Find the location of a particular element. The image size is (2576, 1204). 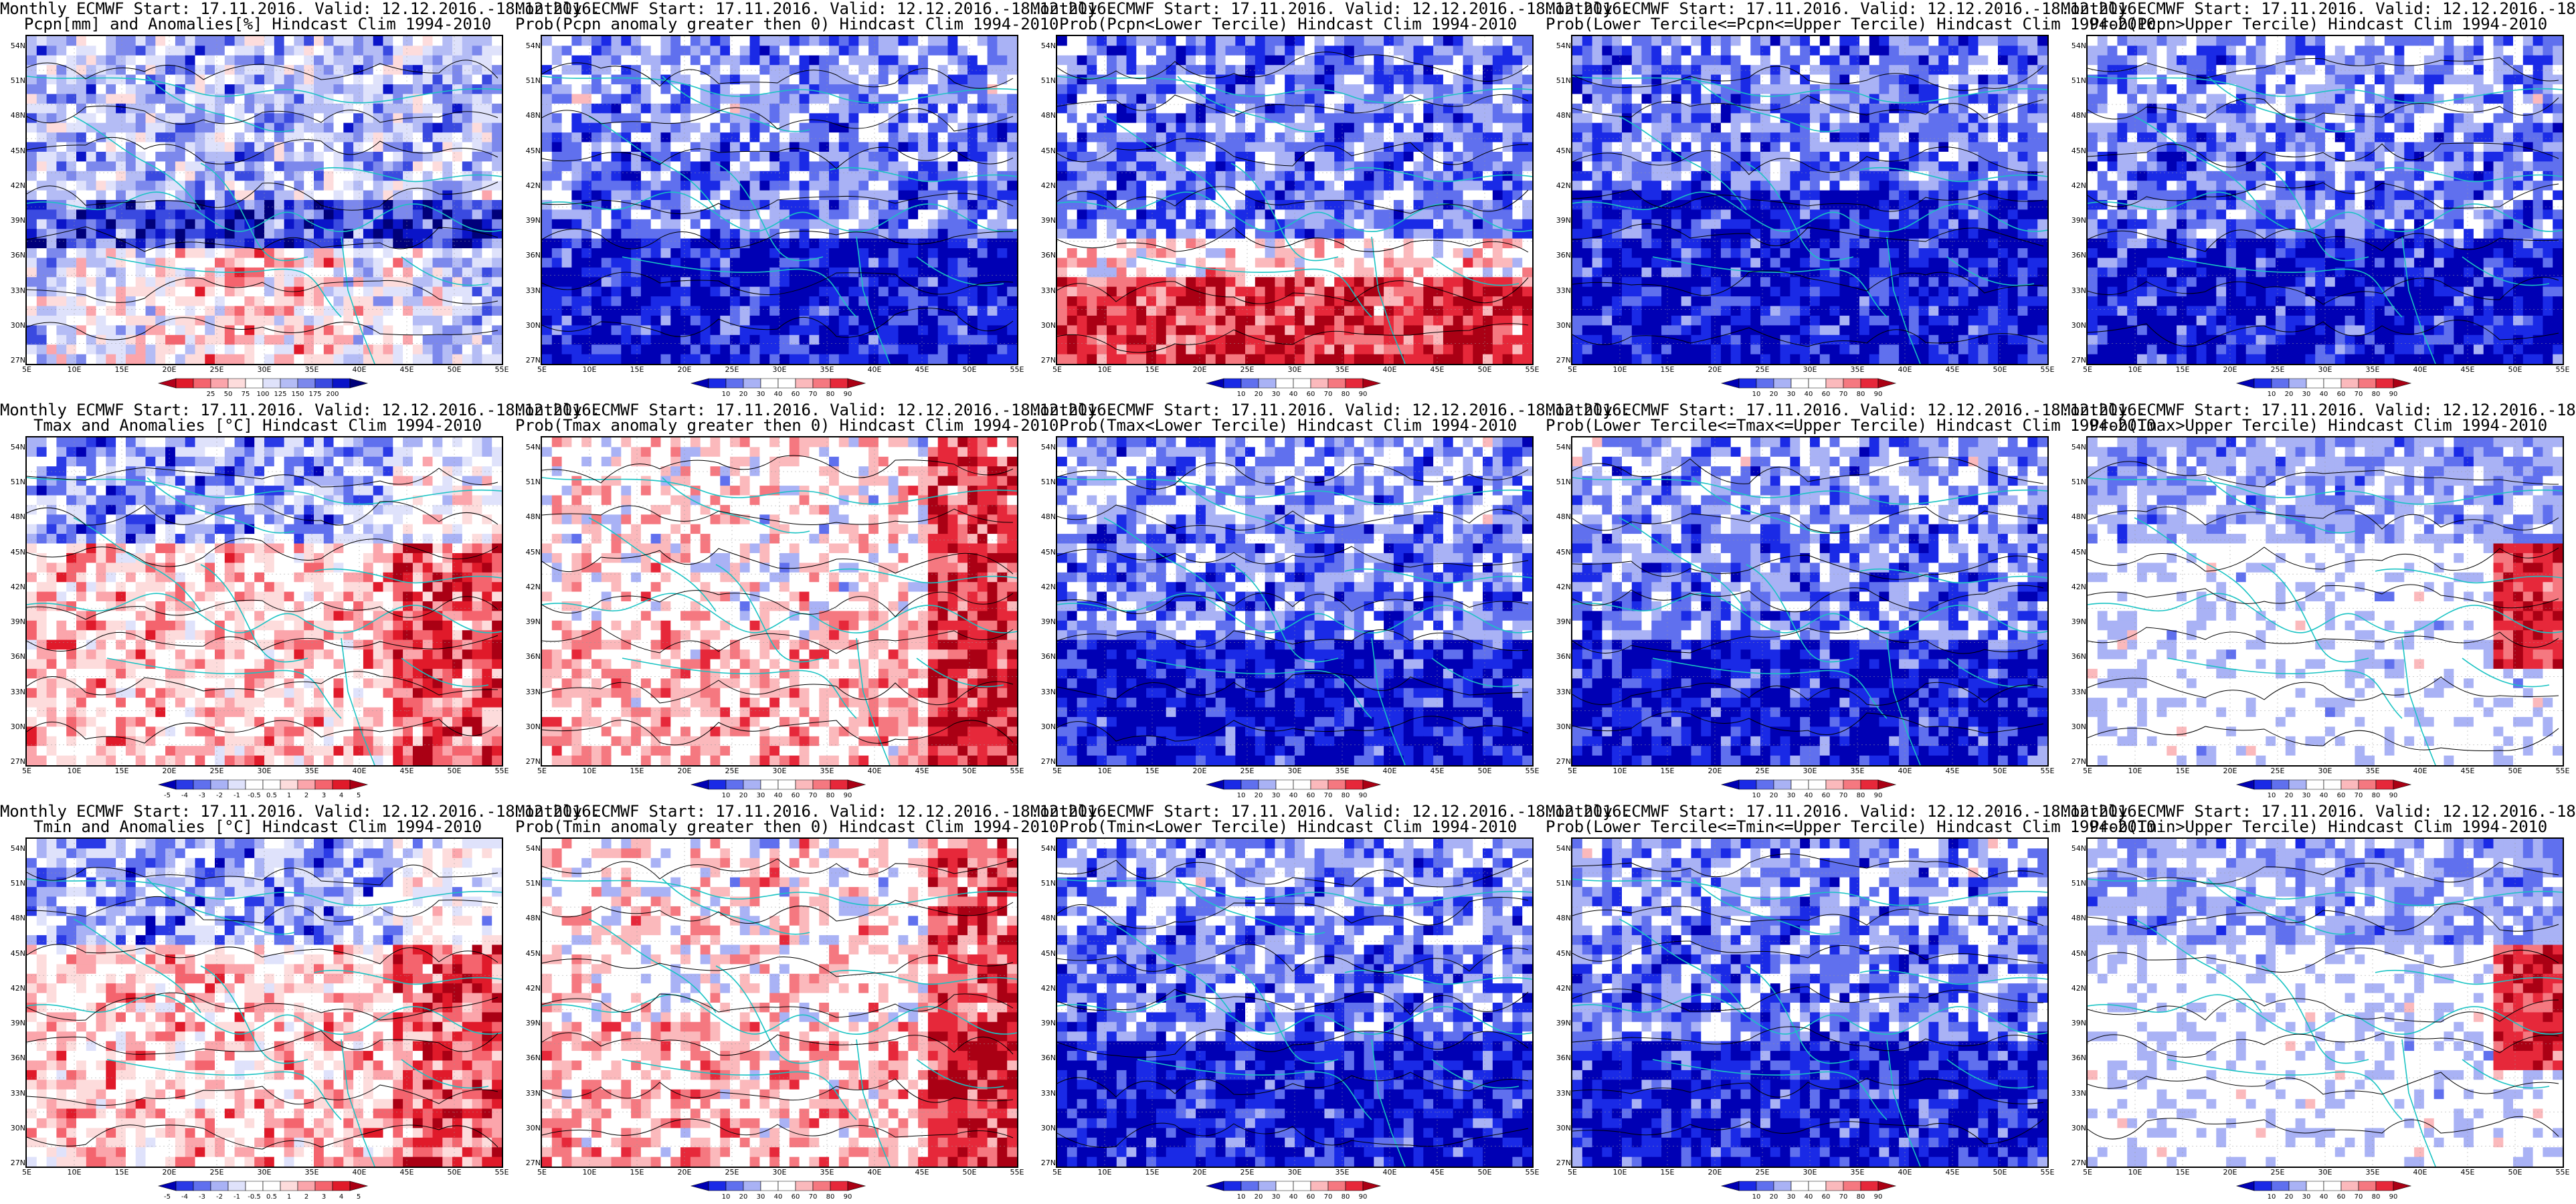

colorbar-label: 80 is located at coordinates (830, 394).